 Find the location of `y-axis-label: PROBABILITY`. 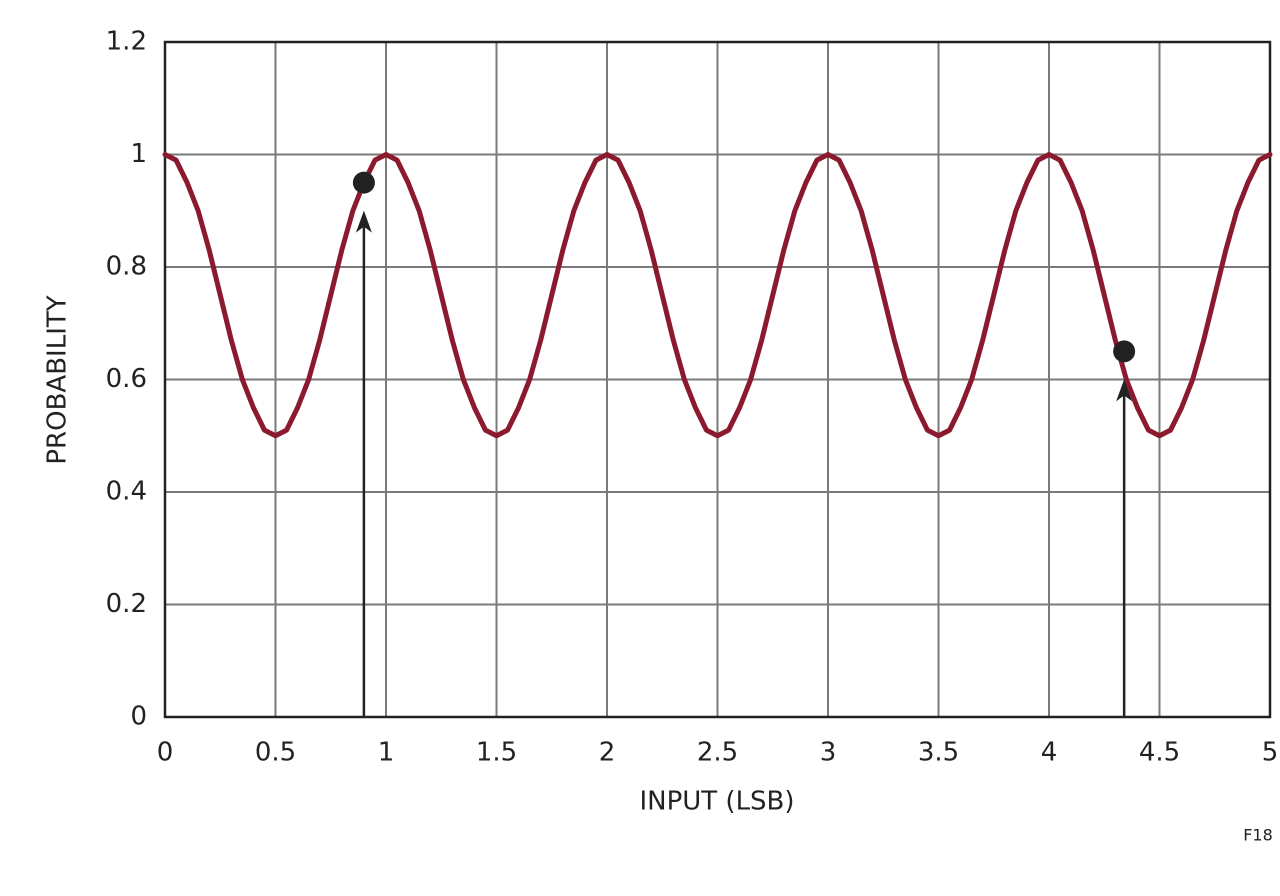

y-axis-label: PROBABILITY is located at coordinates (58, 379).